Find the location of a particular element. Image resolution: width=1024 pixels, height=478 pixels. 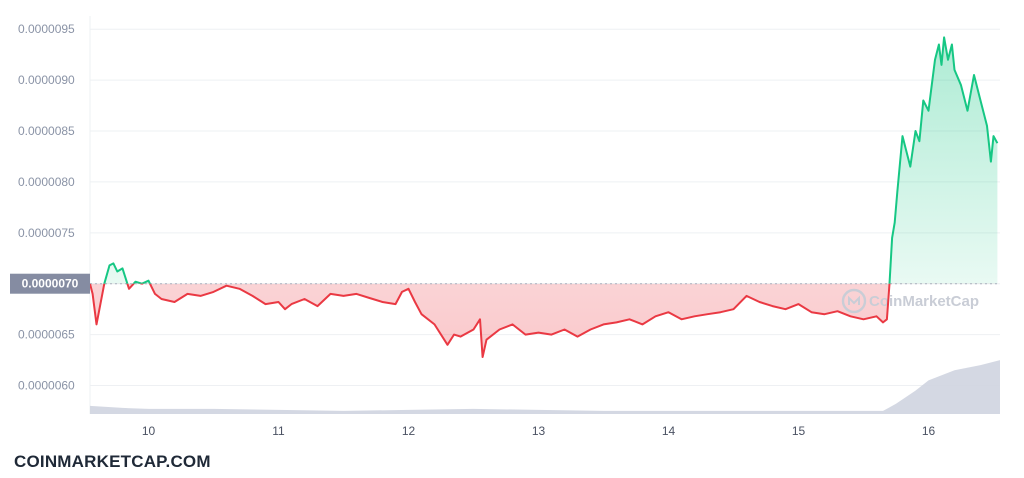

x-tick-label: 12 is located at coordinates (409, 431).